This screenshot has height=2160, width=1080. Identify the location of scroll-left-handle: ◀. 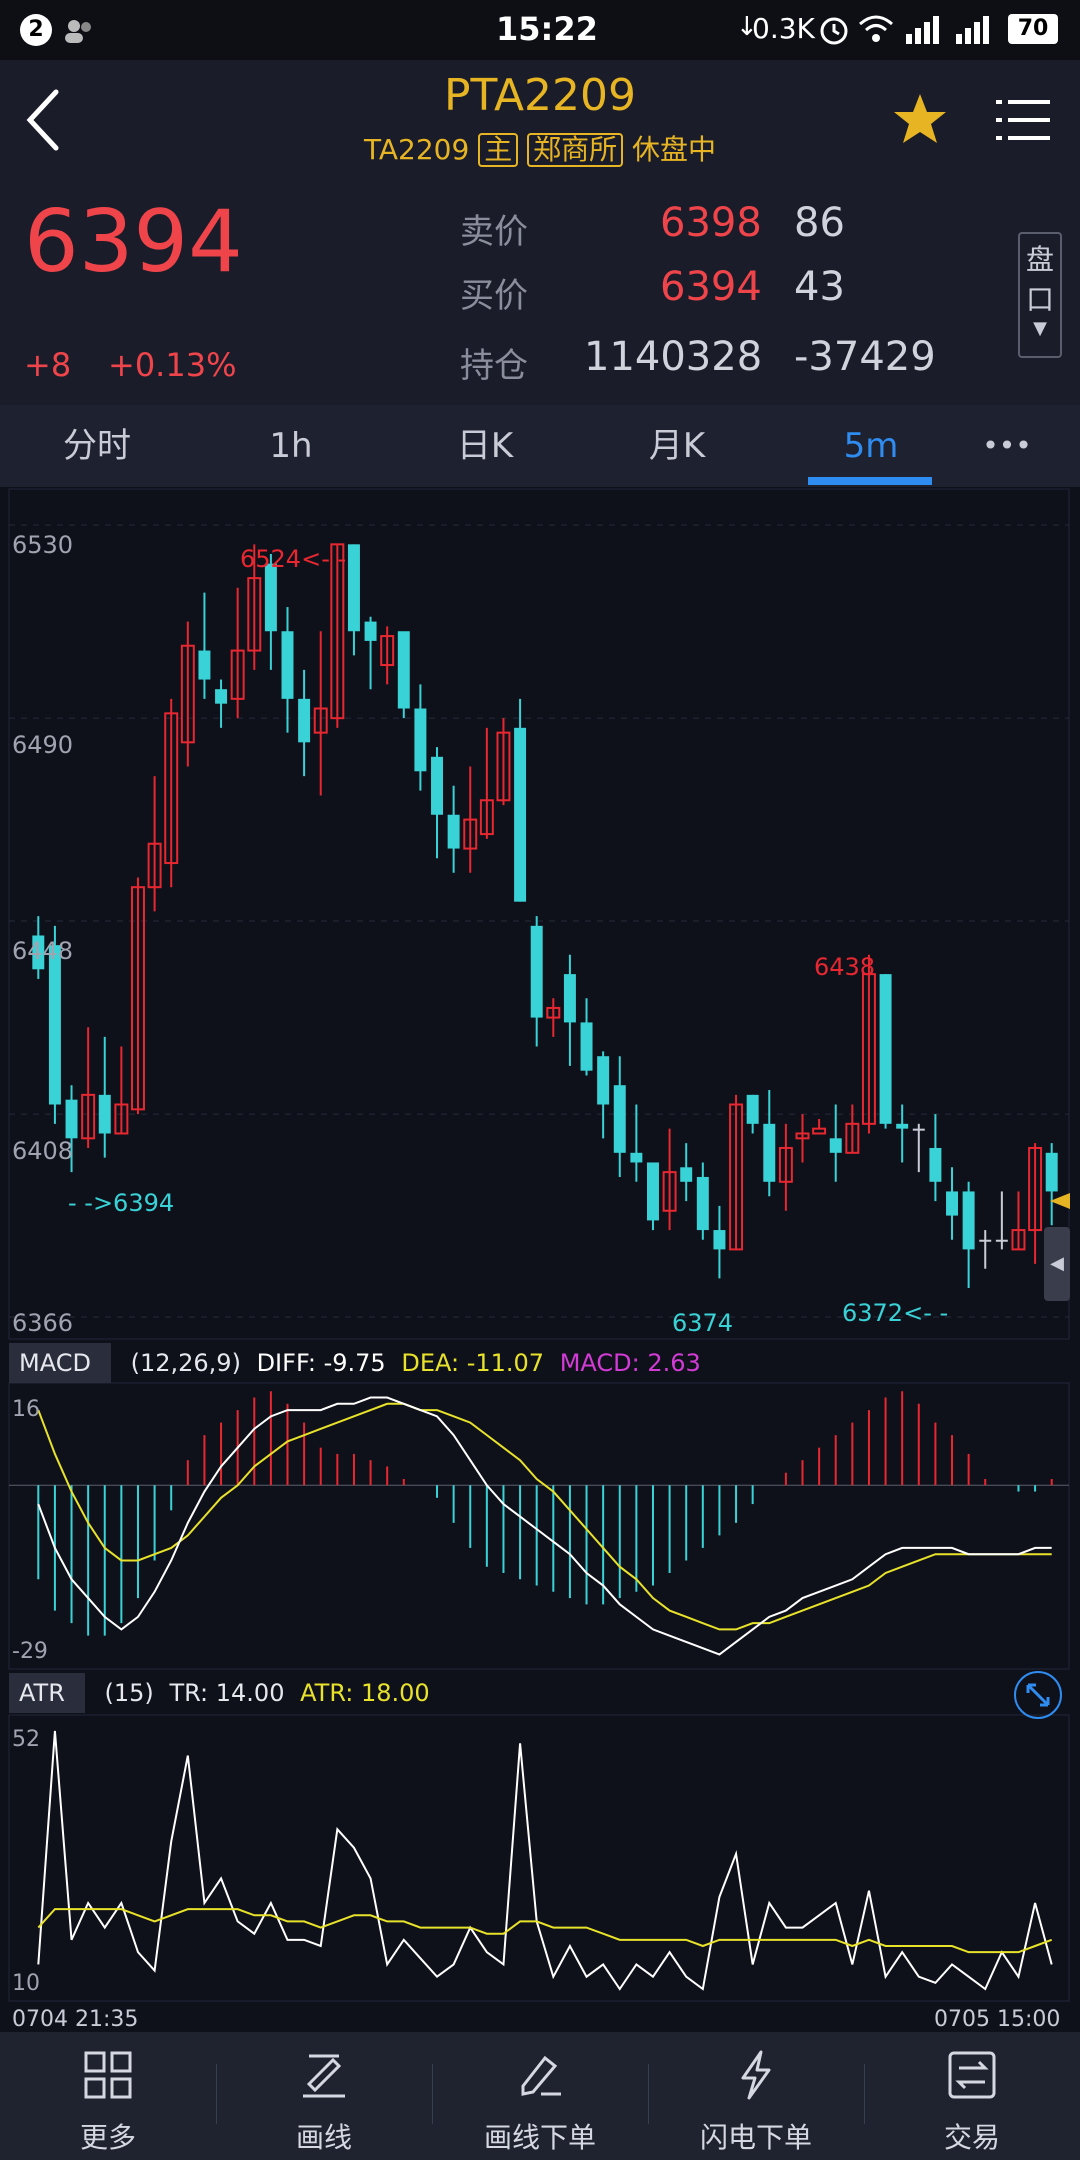
(1057, 1264).